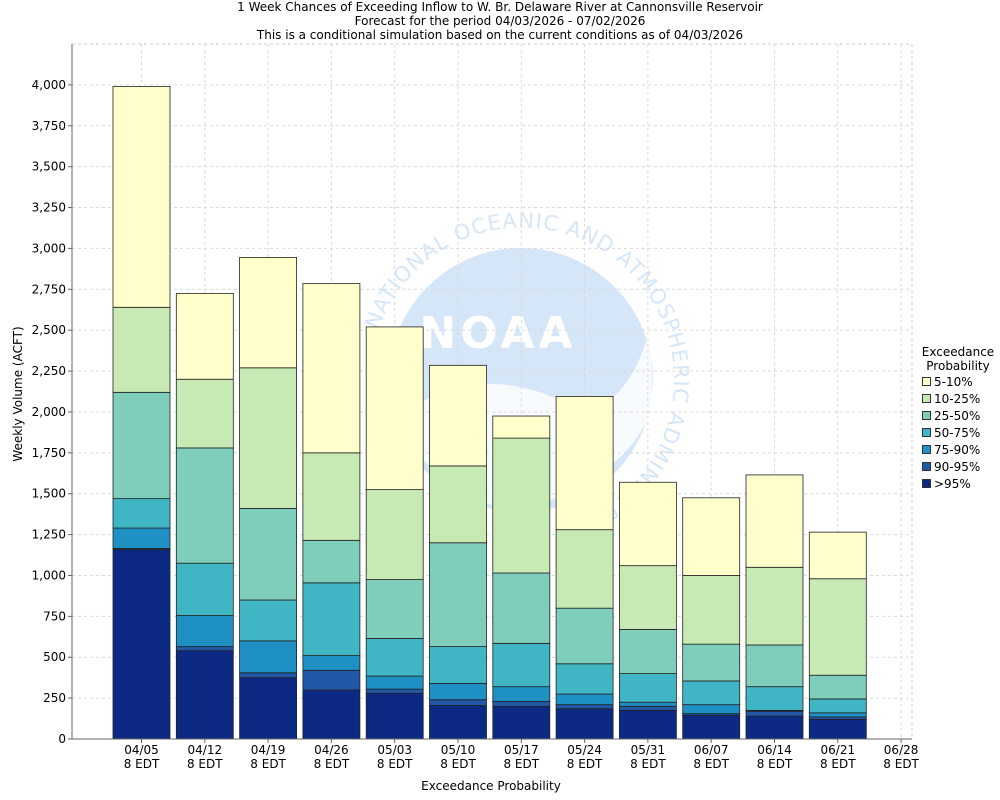 The height and width of the screenshot is (800, 1000). I want to click on legend-item: 25-50%, so click(961, 415).